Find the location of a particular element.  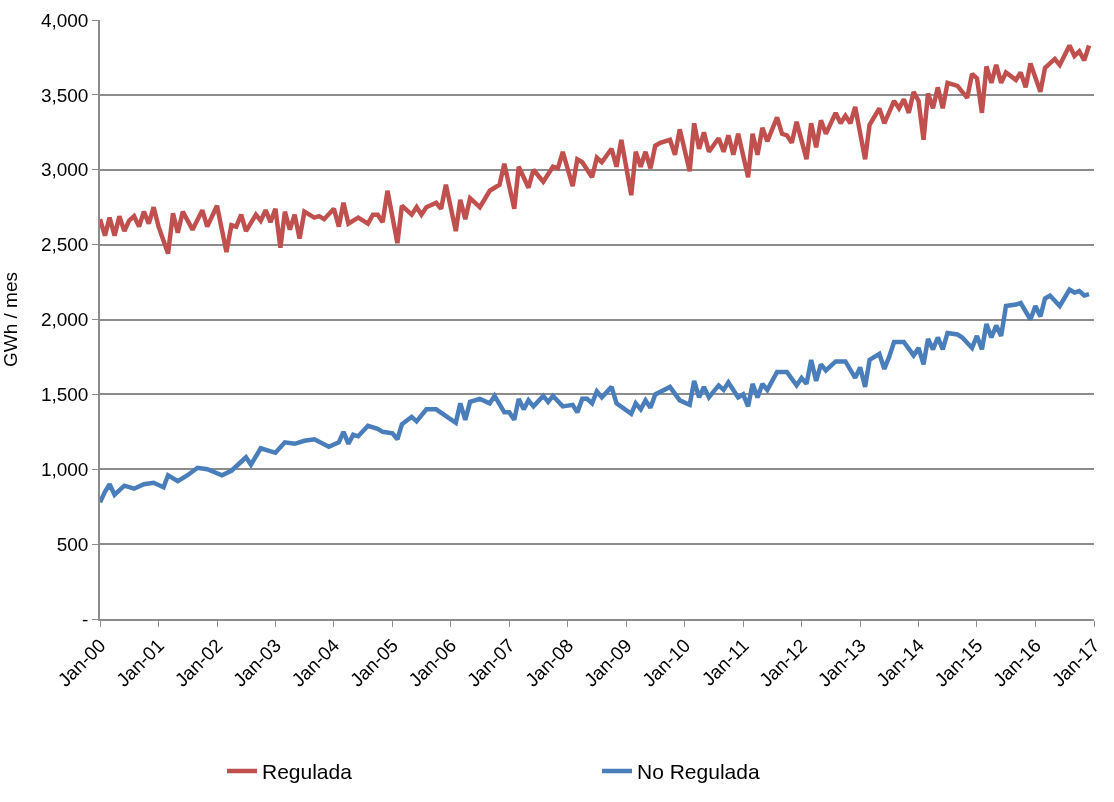

y-tick-label: 3,500 is located at coordinates (64, 95).